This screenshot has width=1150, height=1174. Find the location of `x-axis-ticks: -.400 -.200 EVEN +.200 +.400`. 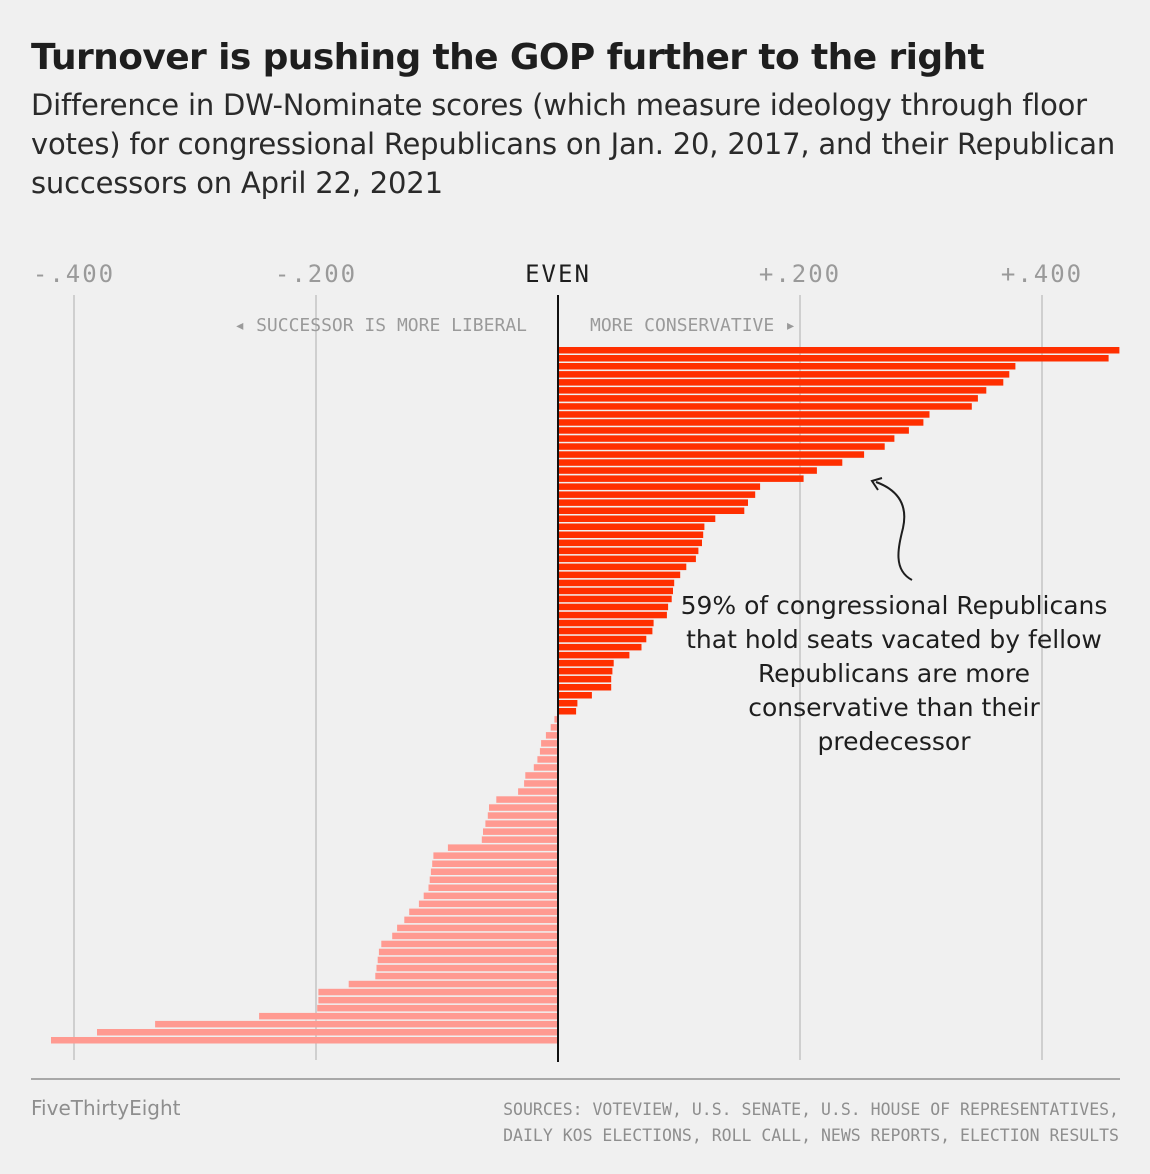

x-axis-ticks: -.400 -.200 EVEN +.200 +.400 is located at coordinates (558, 274).